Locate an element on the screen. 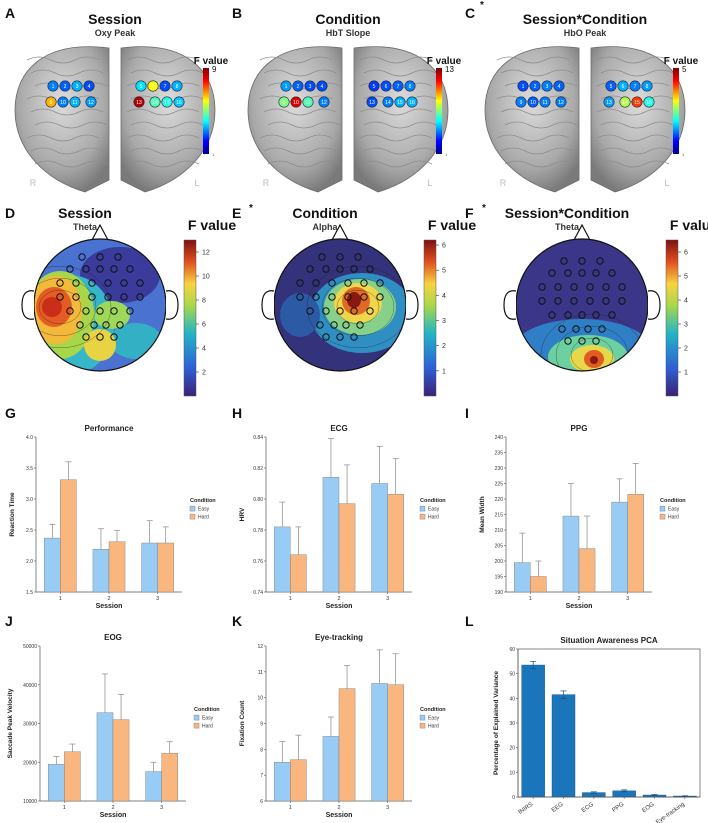 Image resolution: width=708 pixels, height=823 pixels. y-tick-label: 20000 is located at coordinates (30, 763).